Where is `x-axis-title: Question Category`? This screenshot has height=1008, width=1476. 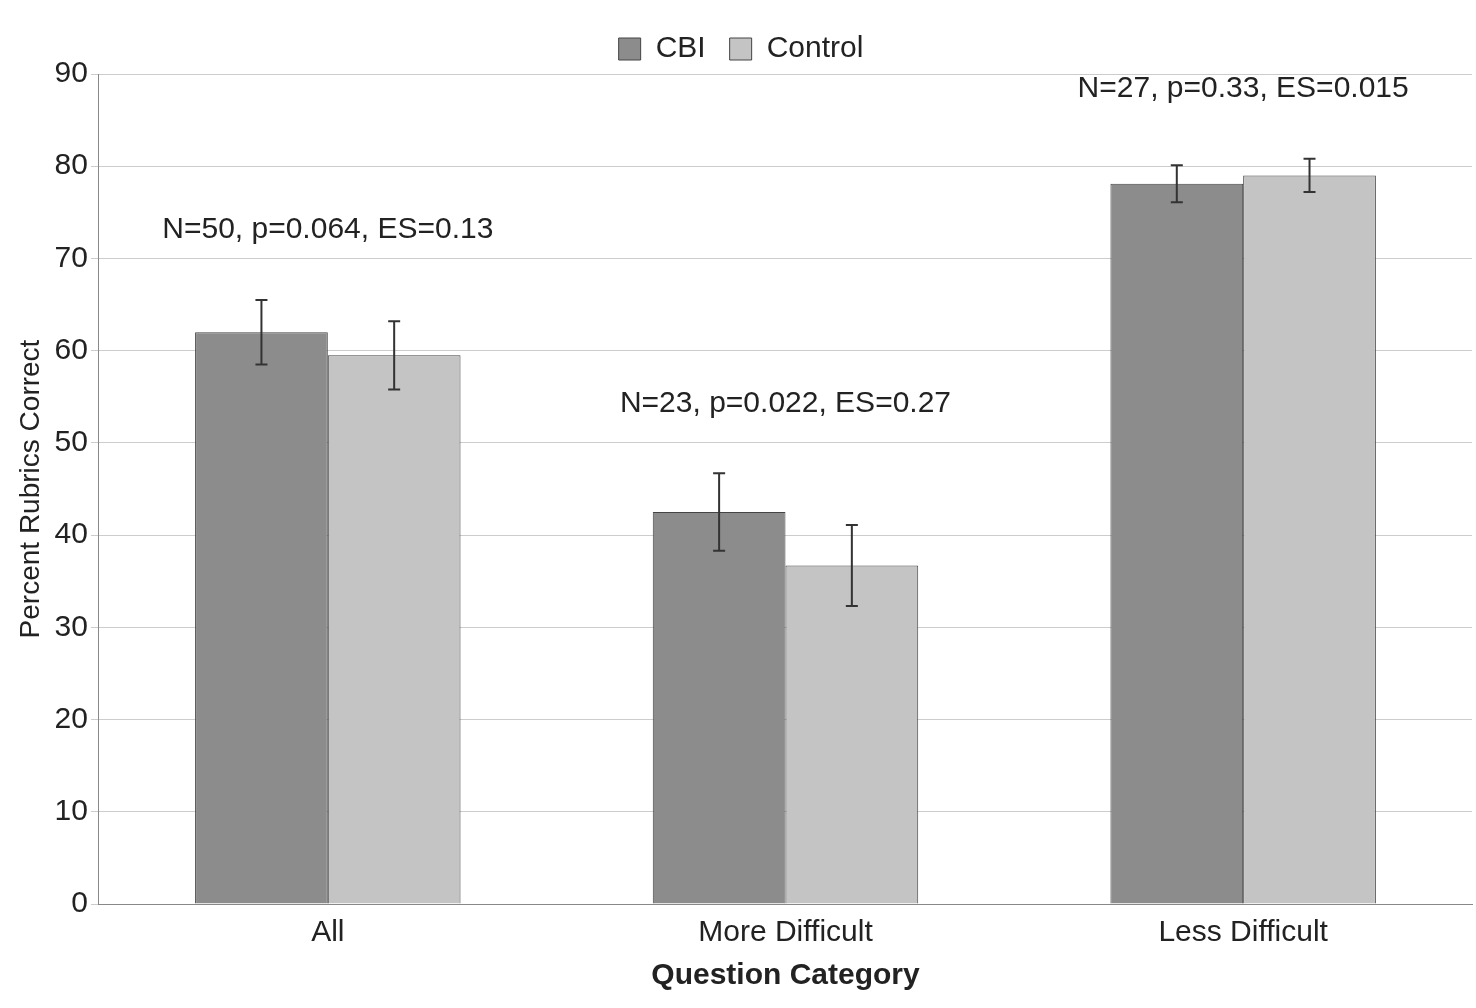 x-axis-title: Question Category is located at coordinates (785, 974).